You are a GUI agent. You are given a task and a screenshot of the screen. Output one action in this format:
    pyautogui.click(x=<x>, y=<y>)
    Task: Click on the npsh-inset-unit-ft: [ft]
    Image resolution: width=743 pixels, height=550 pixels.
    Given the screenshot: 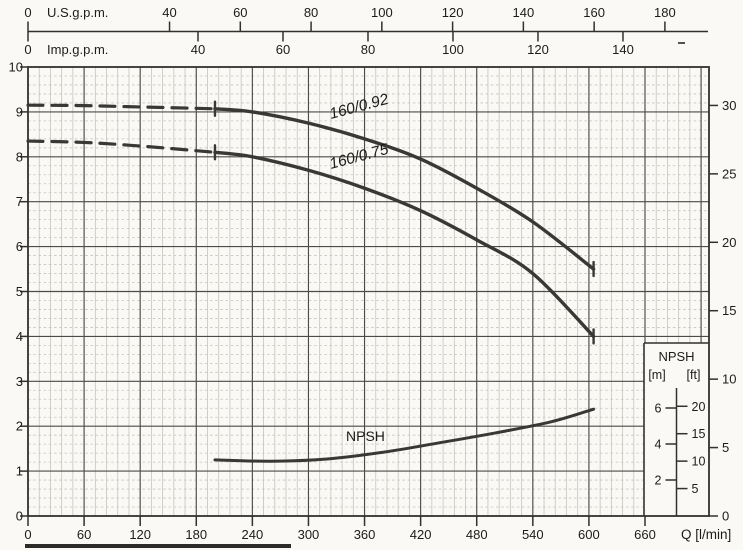 What is the action you would take?
    pyautogui.click(x=694, y=375)
    